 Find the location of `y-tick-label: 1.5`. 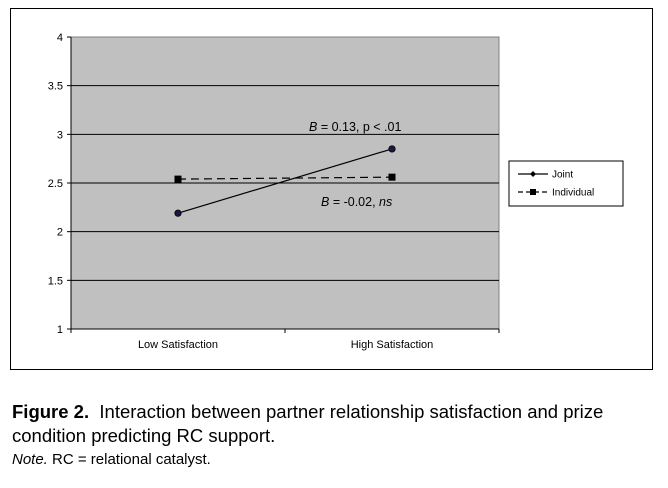

y-tick-label: 1.5 is located at coordinates (55, 281).